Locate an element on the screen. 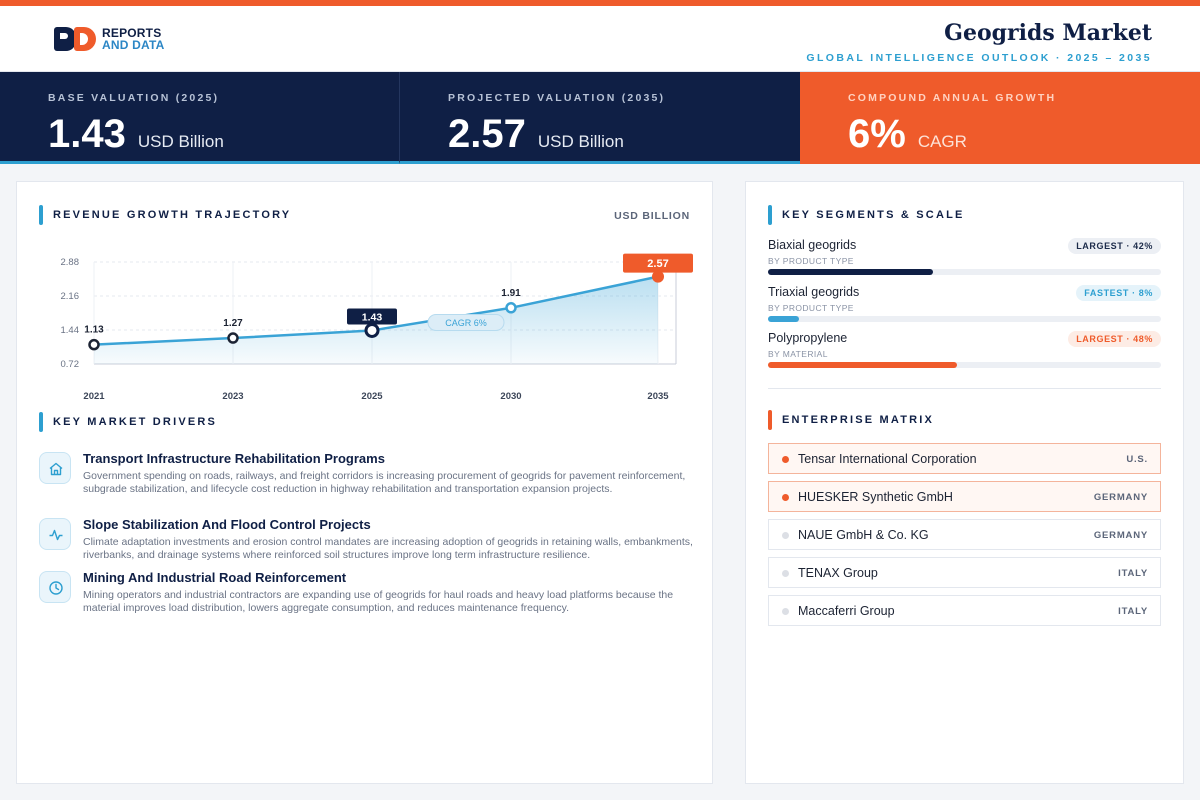 The width and height of the screenshot is (1200, 800). company-row: NAUE GmbH & Co. KG GERMANY is located at coordinates (964, 534).